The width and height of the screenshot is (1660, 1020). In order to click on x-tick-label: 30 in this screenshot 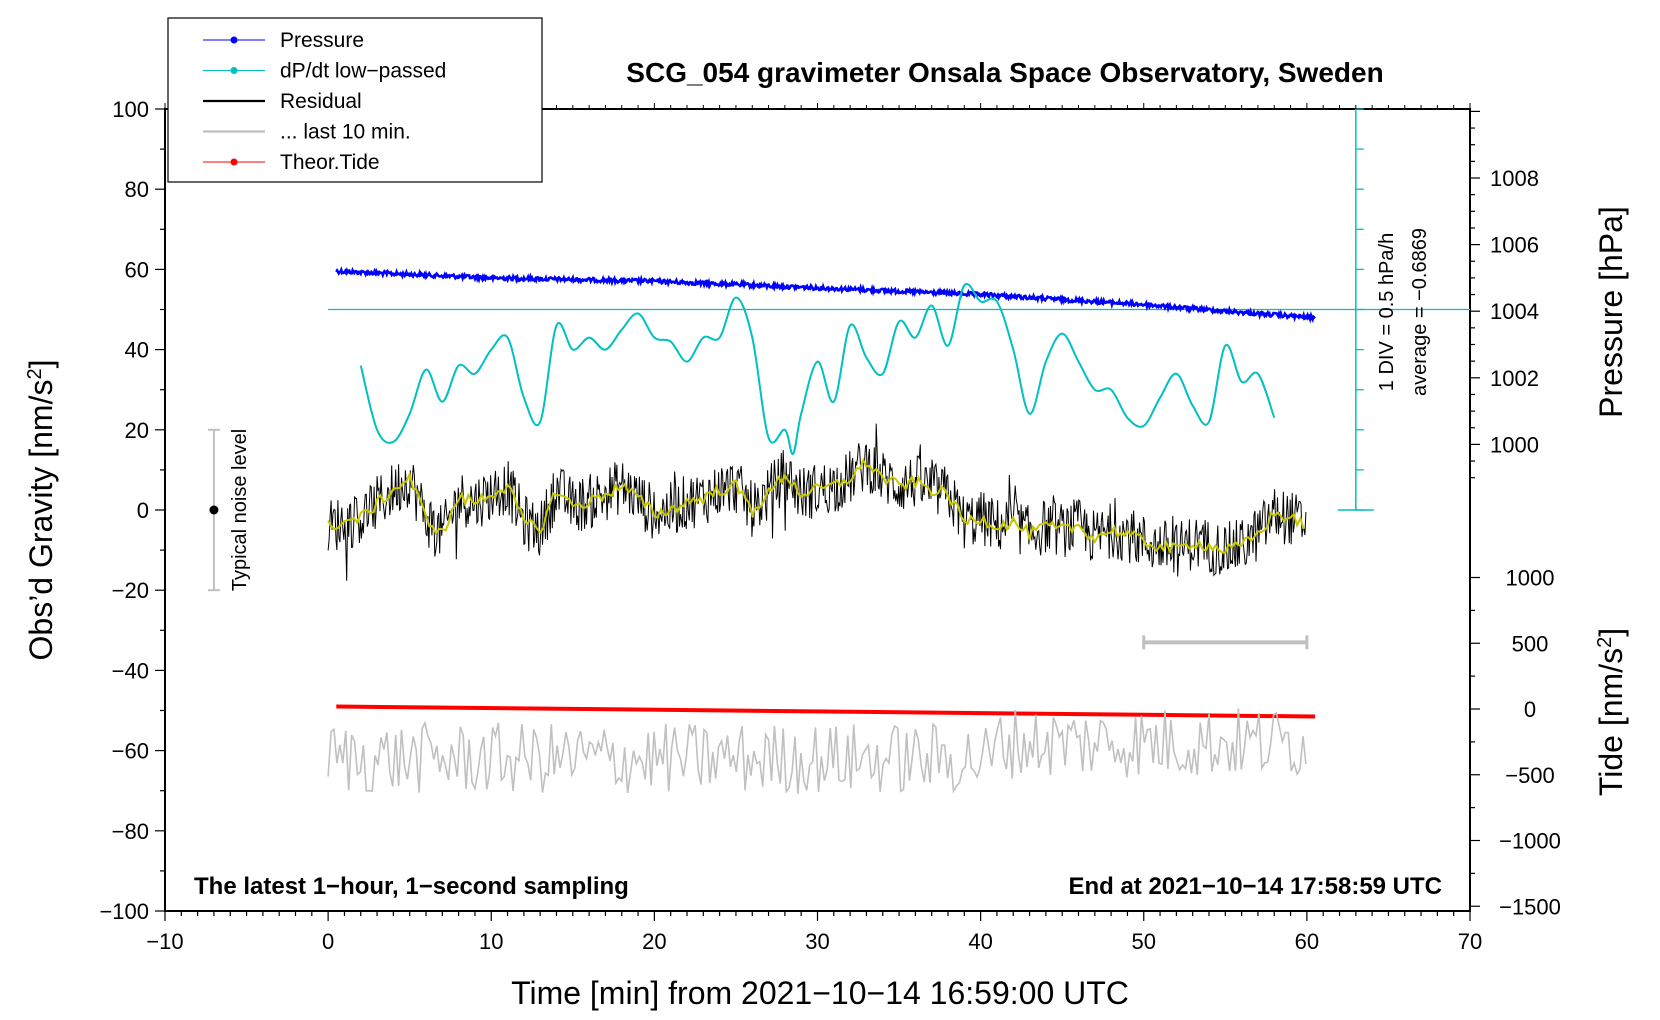, I will do `click(817, 941)`.